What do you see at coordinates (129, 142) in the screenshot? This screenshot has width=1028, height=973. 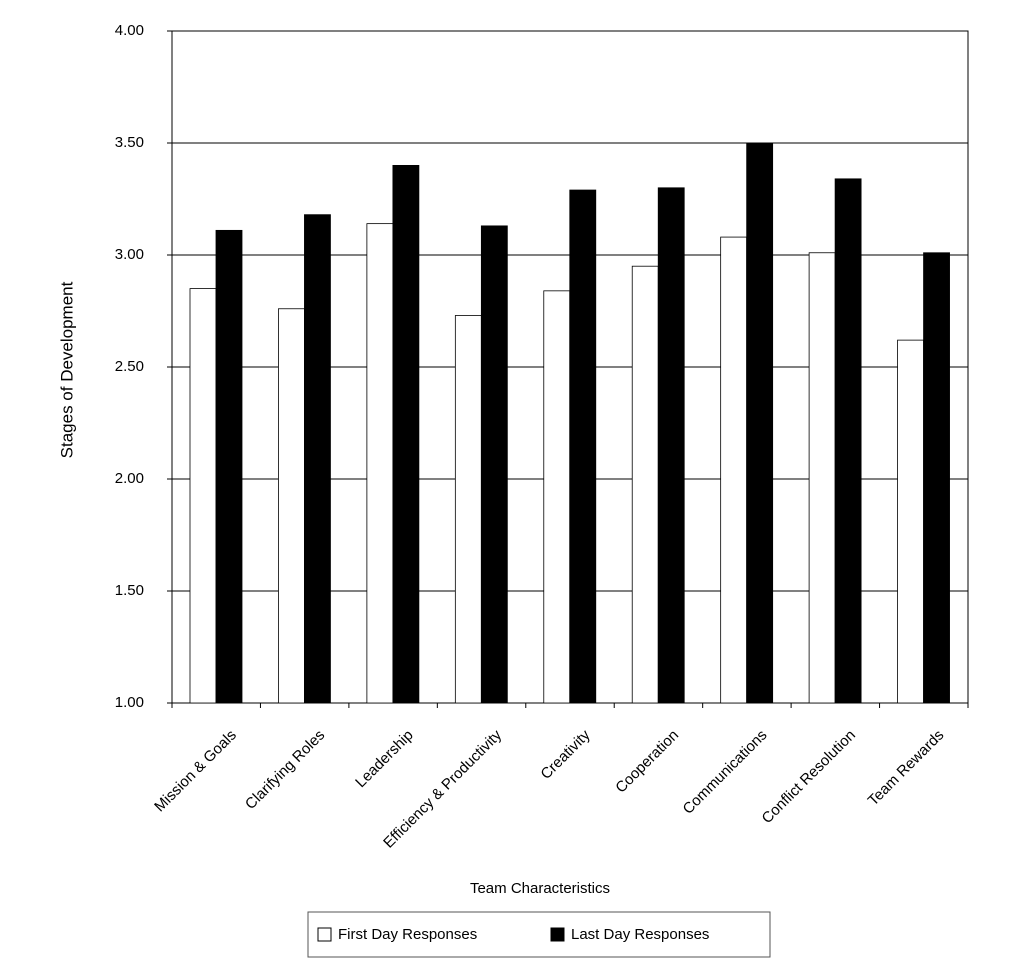 I see `y-tick-label: 3.50` at bounding box center [129, 142].